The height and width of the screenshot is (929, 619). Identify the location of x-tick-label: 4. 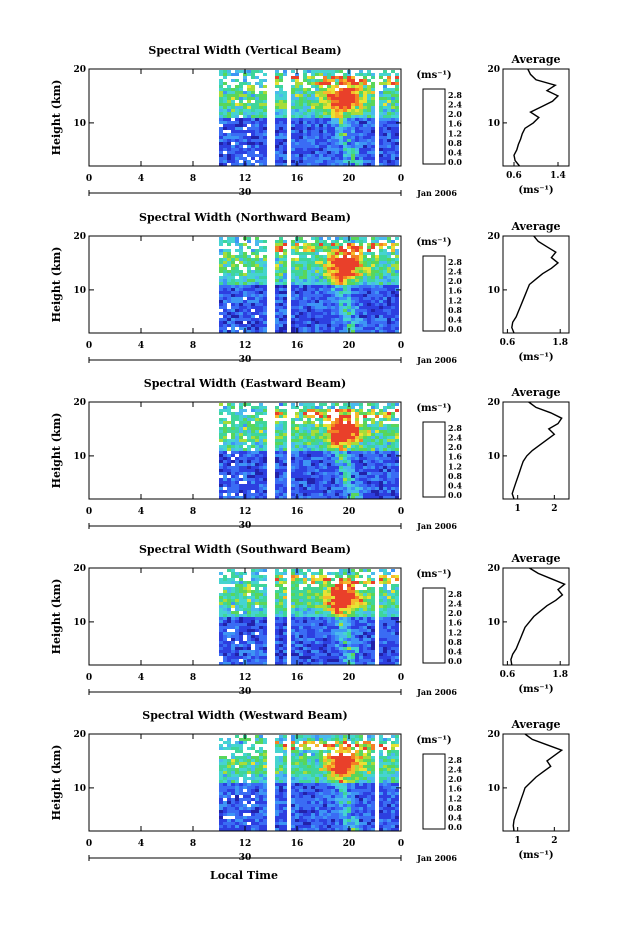
(141, 179).